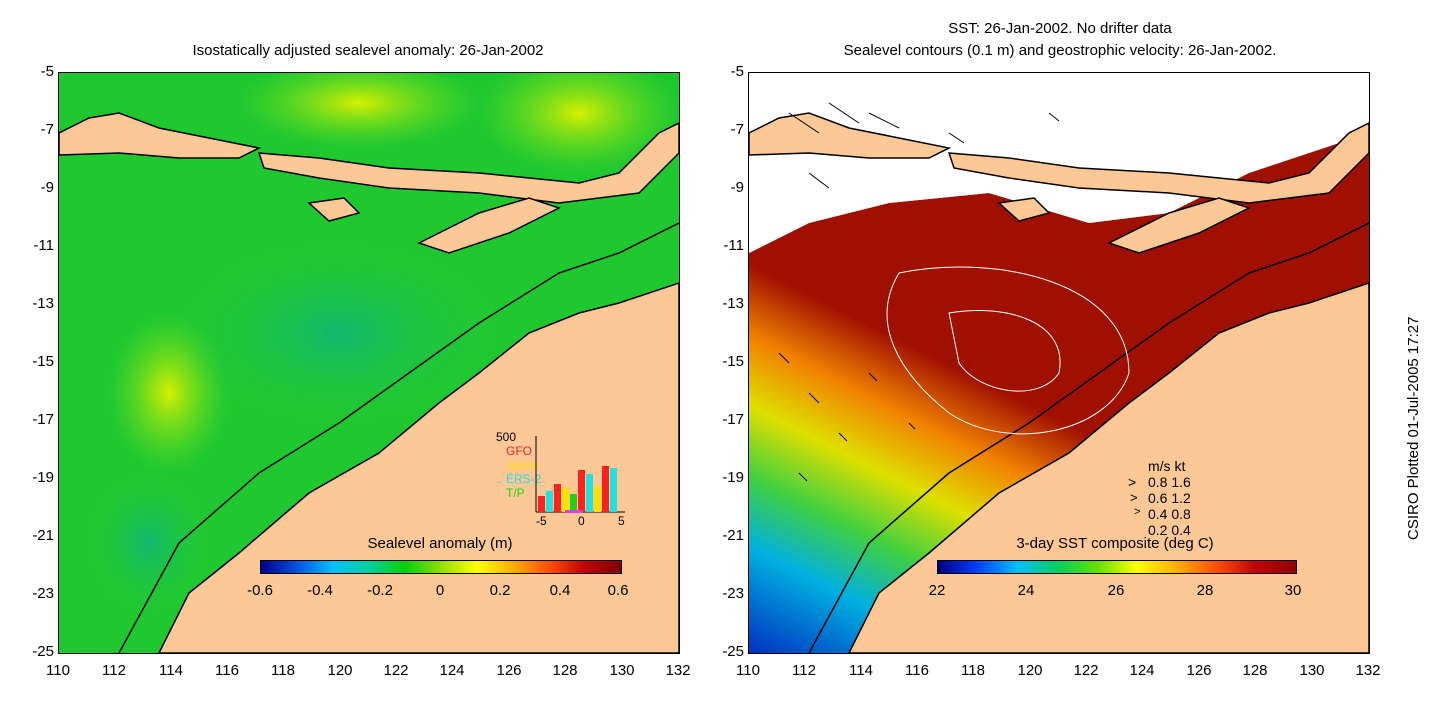 The image size is (1440, 720). Describe the element at coordinates (579, 123) in the screenshot. I see `anomaly-high-blob-east` at that location.